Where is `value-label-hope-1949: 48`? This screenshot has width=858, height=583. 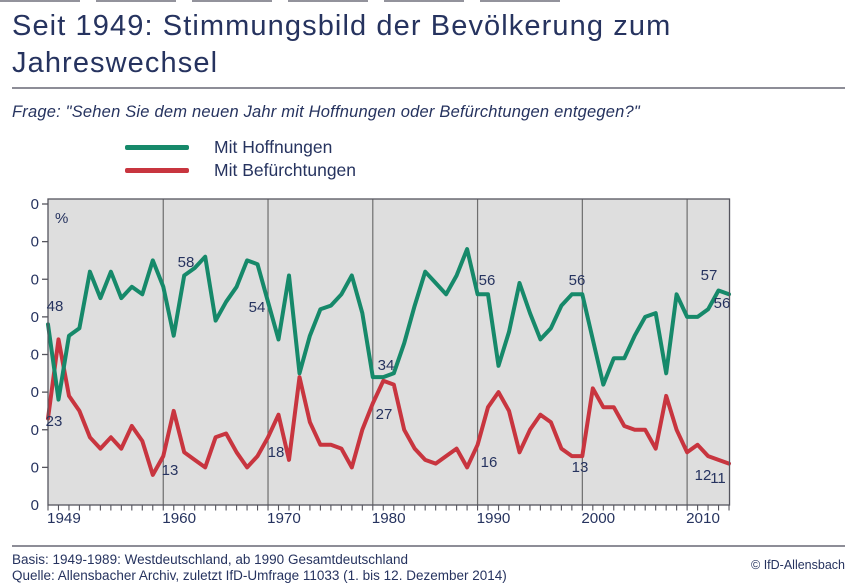 value-label-hope-1949: 48 is located at coordinates (55, 306).